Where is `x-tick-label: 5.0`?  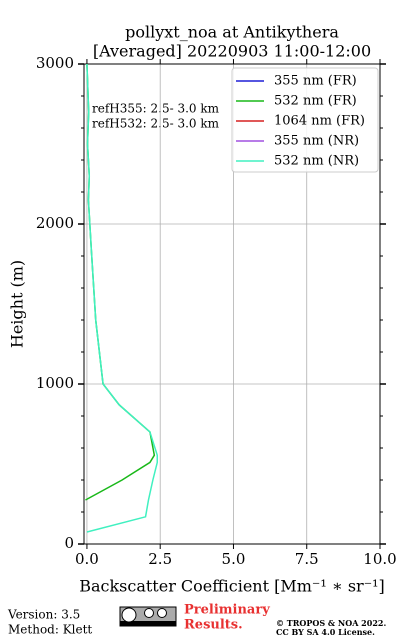 x-tick-label: 5.0 is located at coordinates (234, 559).